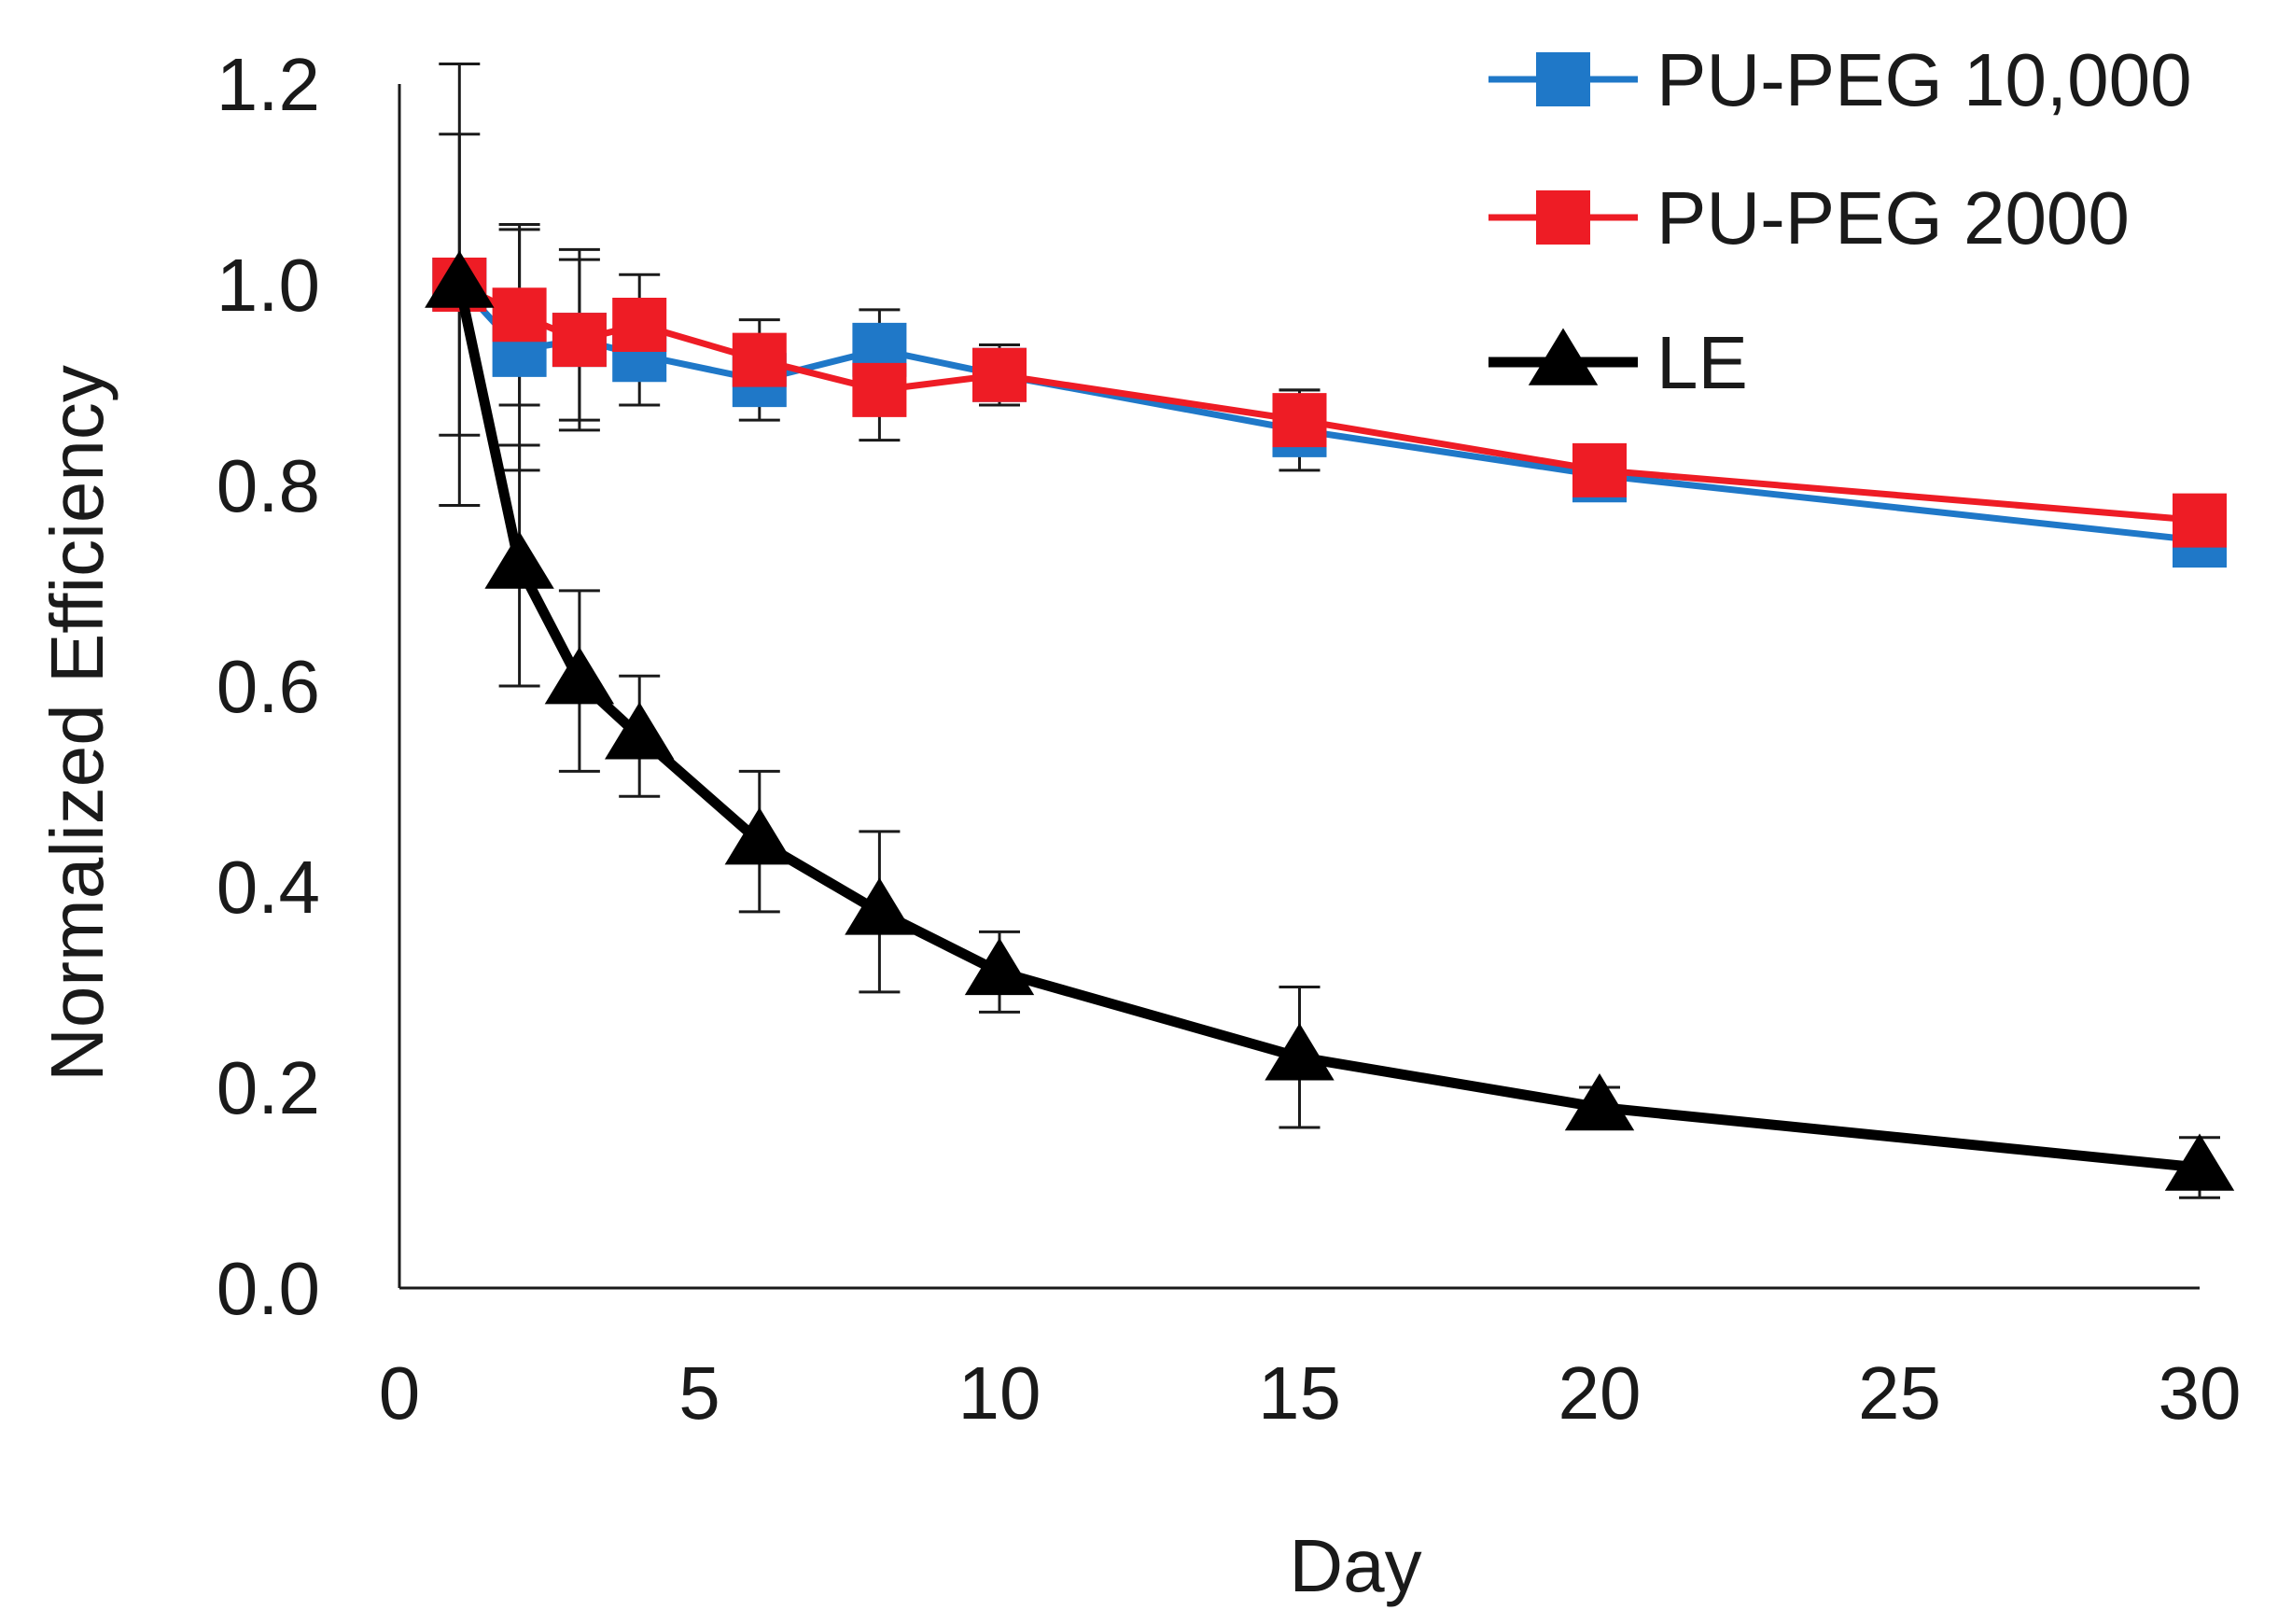 The image size is (2292, 1624). Describe the element at coordinates (268, 887) in the screenshot. I see `y-tick-label: 0.4` at that location.